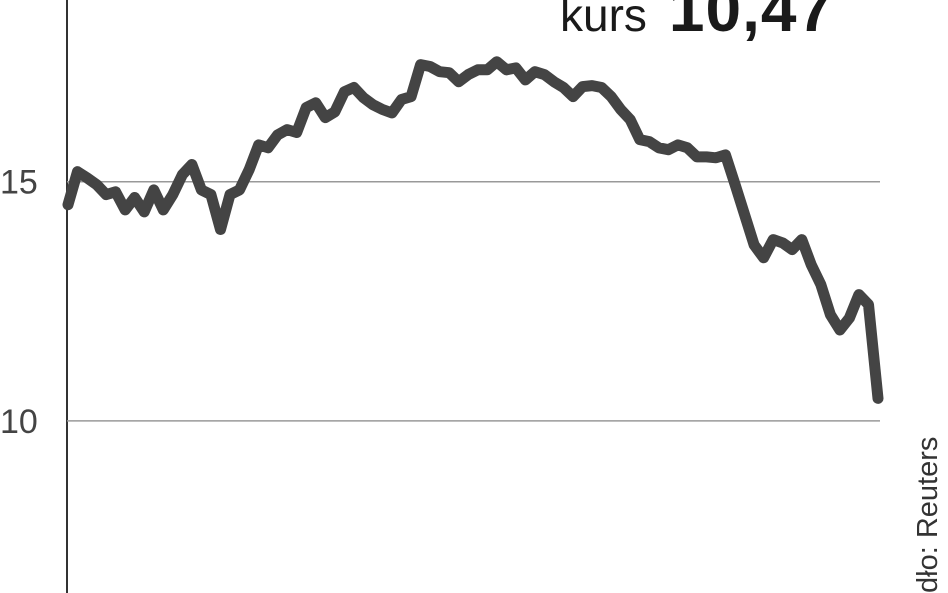 This screenshot has width=948, height=593. I want to click on y-tick-label: 15, so click(19, 183).